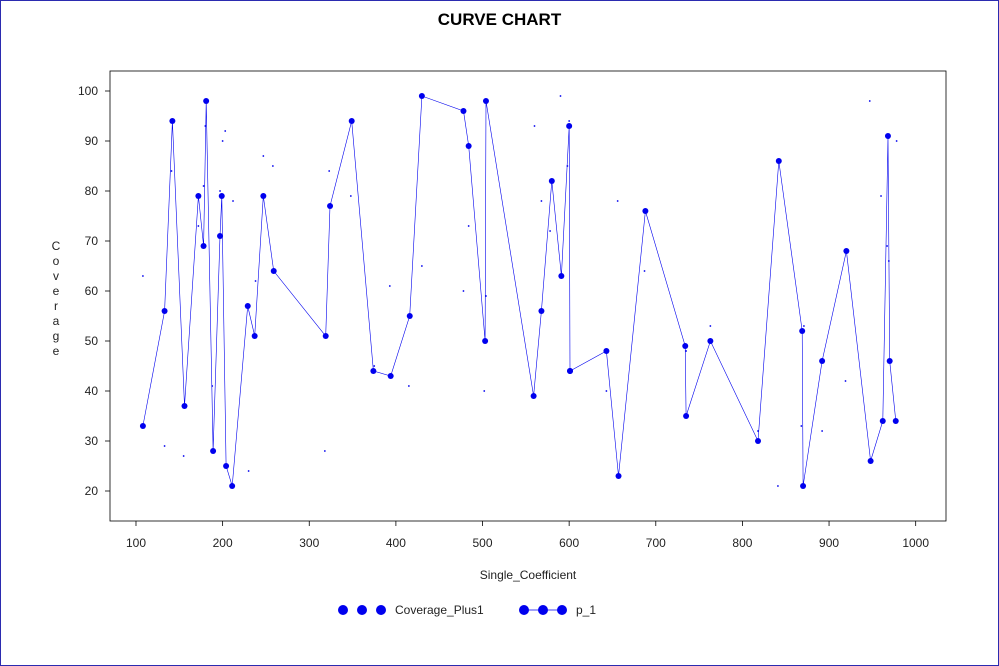  I want to click on x-tick-label: 700, so click(656, 543).